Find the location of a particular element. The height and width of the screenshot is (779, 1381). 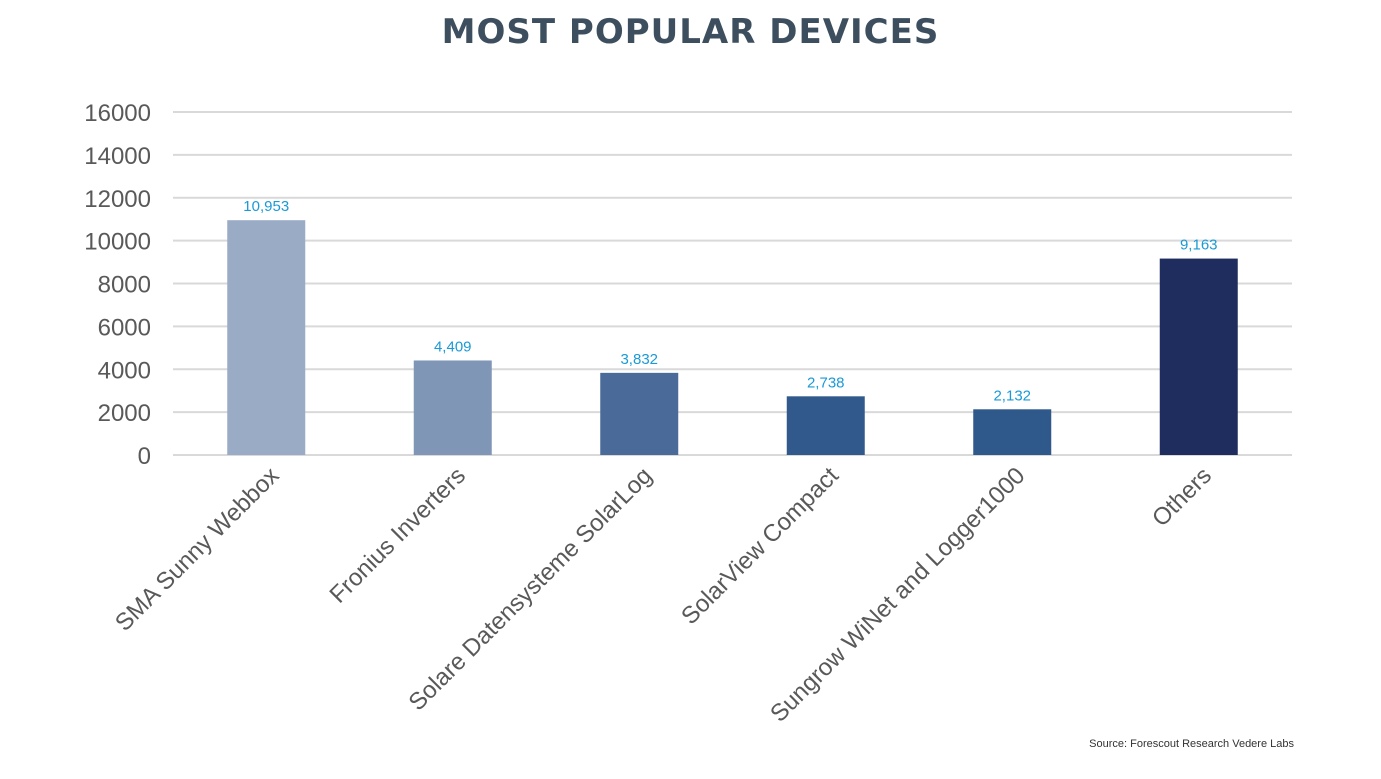

y-tick-label: 16000 is located at coordinates (117, 113).